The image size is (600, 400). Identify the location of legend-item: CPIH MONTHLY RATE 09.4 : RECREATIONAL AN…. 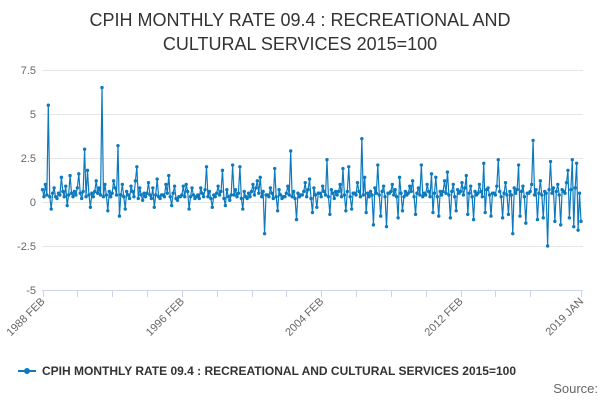
(267, 371).